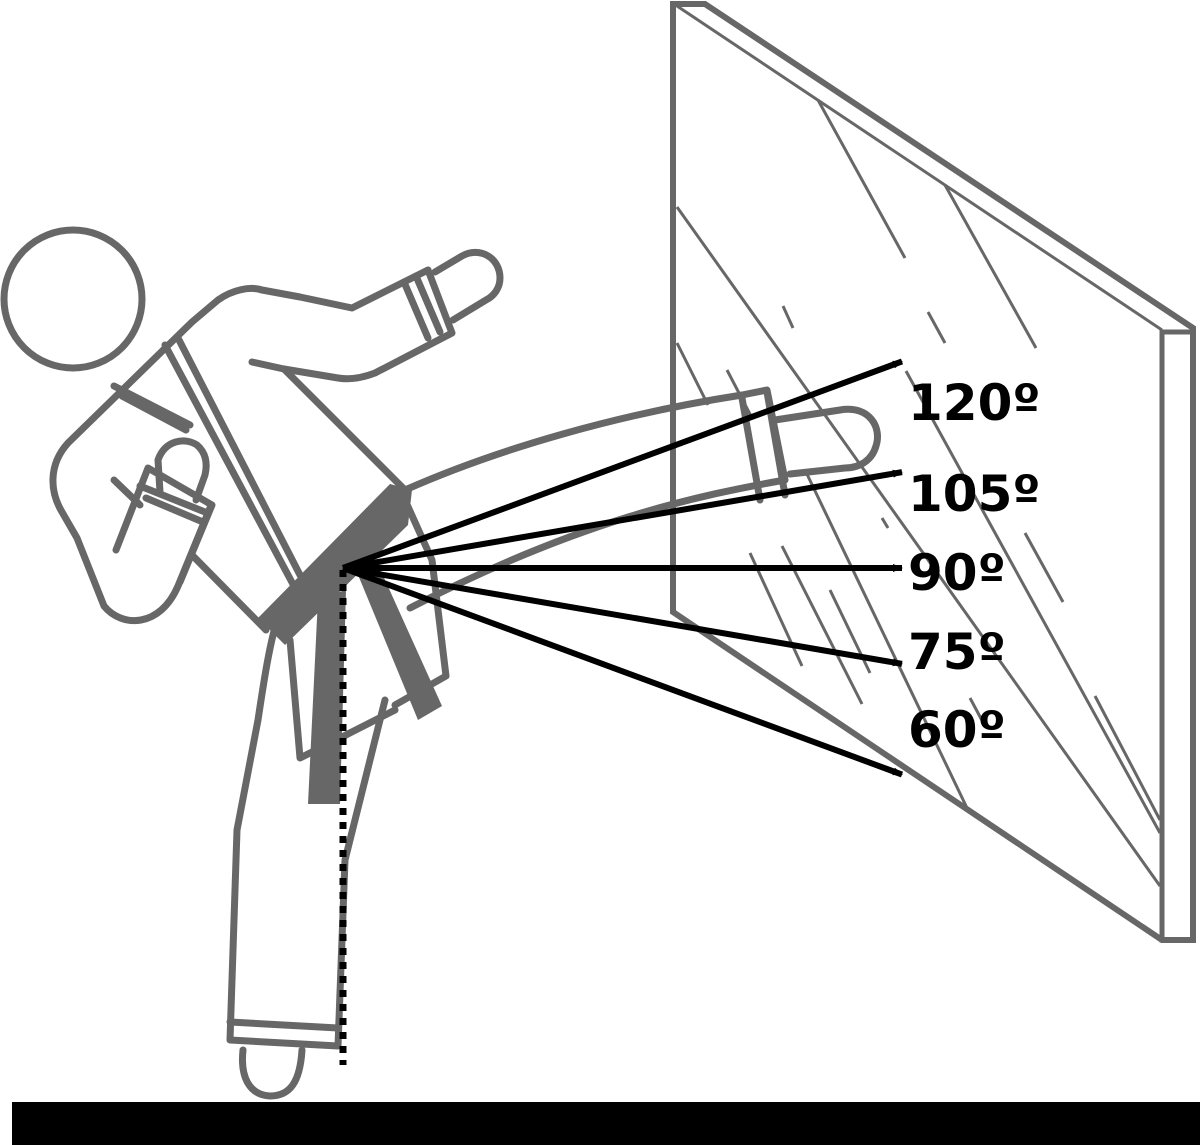 Image resolution: width=1200 pixels, height=1145 pixels. What do you see at coordinates (307, 828) in the screenshot?
I see `supporting-leg` at bounding box center [307, 828].